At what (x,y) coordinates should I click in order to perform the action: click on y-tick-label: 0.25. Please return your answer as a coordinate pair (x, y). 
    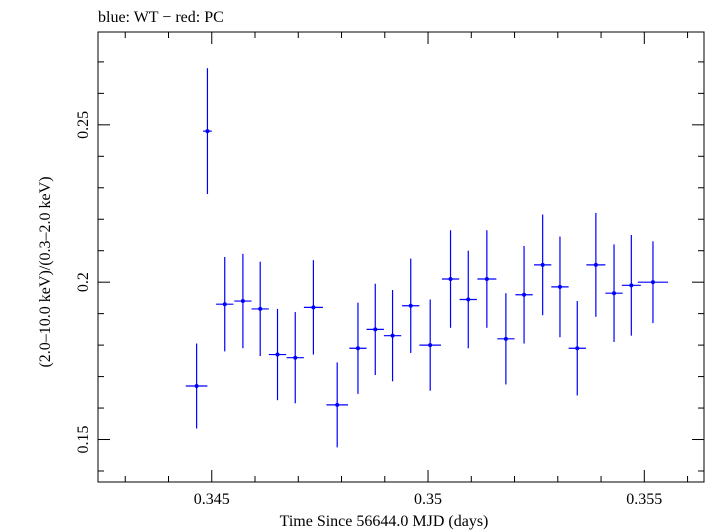
    Looking at the image, I should click on (83, 125).